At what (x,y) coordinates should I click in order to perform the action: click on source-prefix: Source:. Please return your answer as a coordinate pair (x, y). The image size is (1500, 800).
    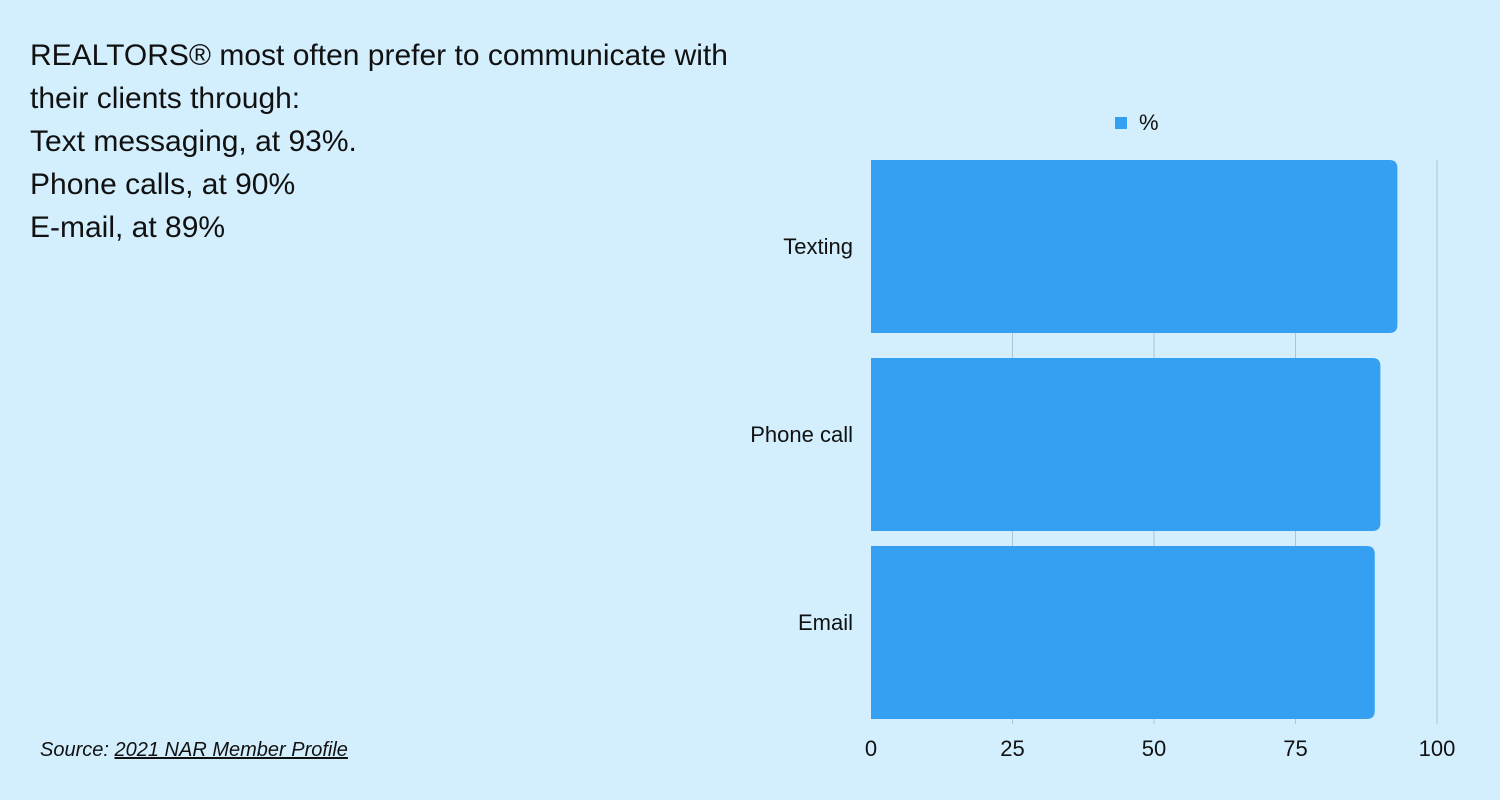
    Looking at the image, I should click on (74, 750).